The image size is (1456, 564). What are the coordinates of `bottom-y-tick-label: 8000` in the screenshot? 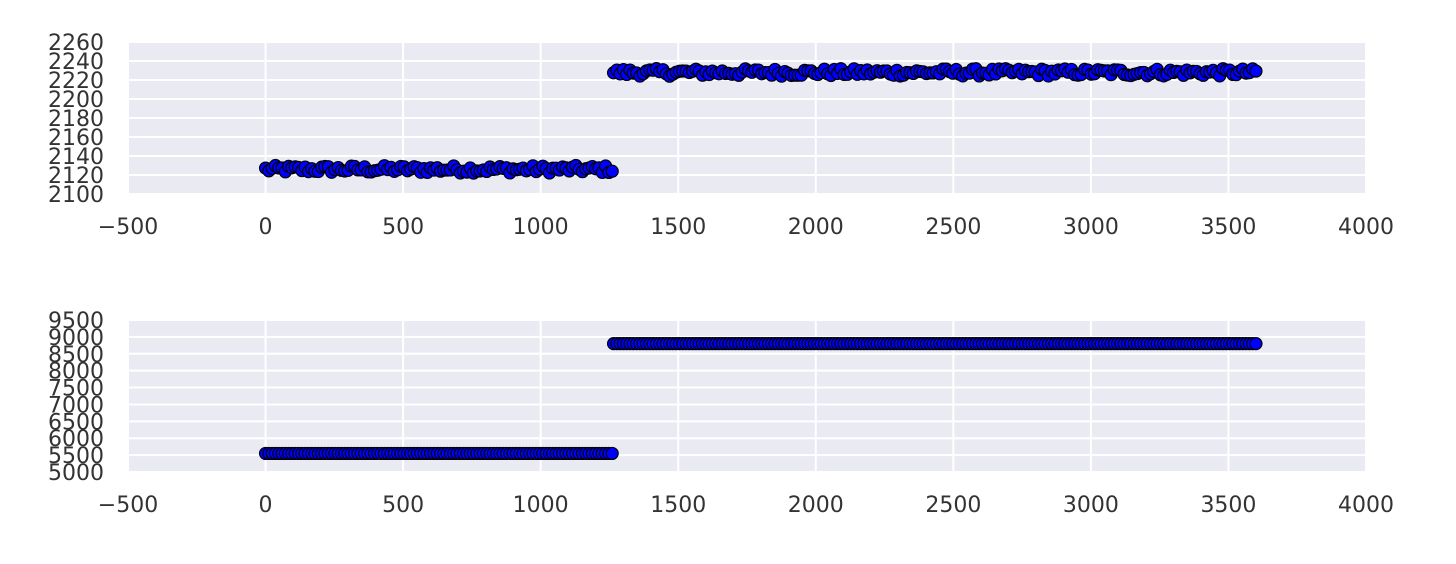 It's located at (76, 372).